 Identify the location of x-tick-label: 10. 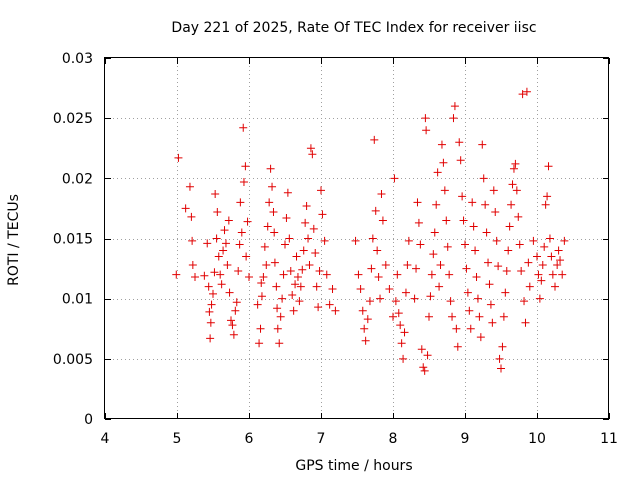
(537, 439).